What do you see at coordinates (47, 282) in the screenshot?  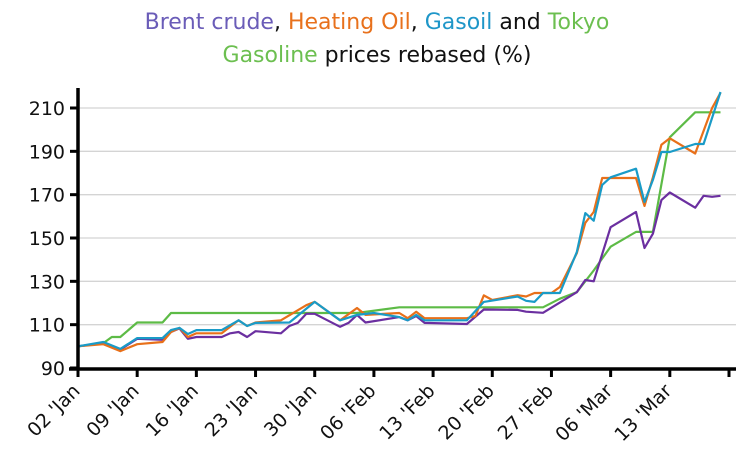 I see `y-tick-label: 130` at bounding box center [47, 282].